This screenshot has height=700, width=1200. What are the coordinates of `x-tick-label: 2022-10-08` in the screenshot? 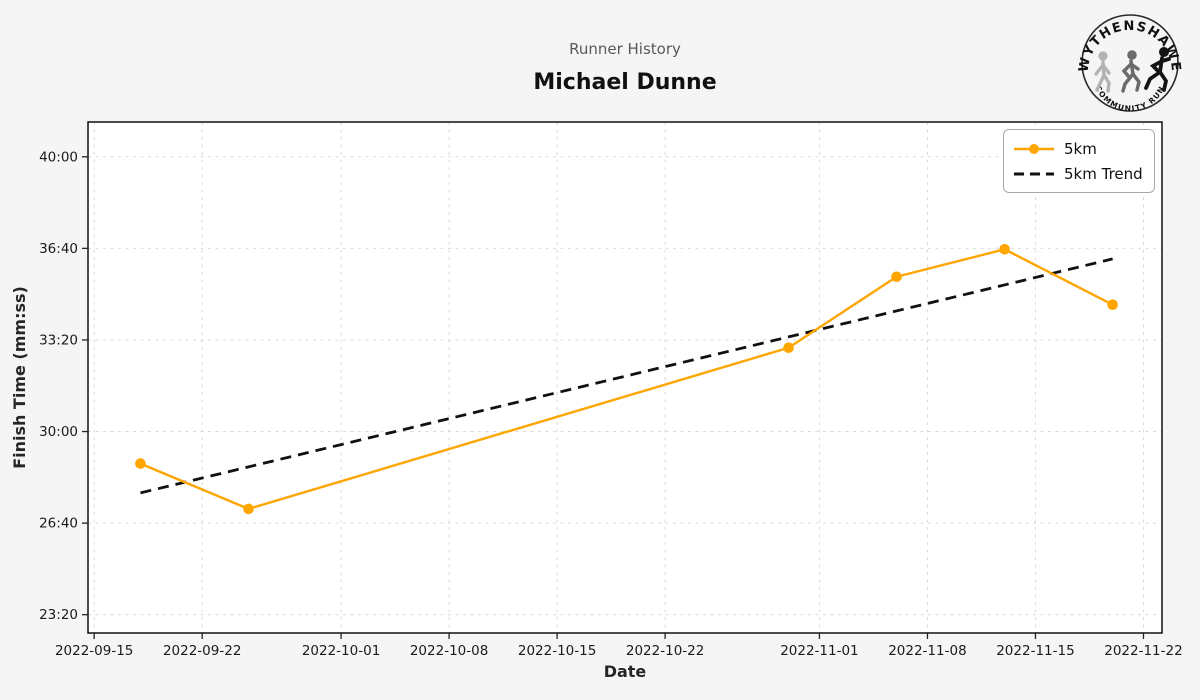 It's located at (449, 651).